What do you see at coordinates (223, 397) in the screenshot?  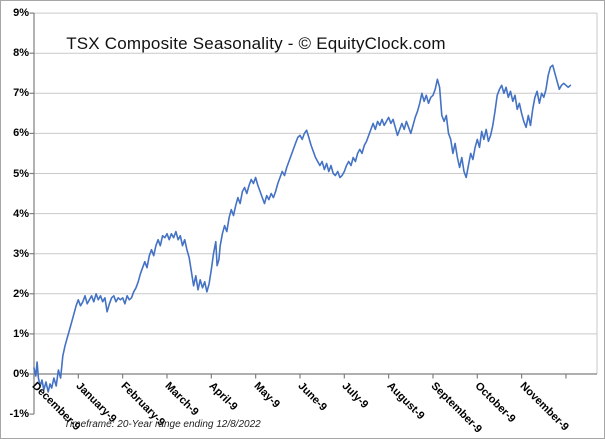 I see `x-axis-label: April-9` at bounding box center [223, 397].